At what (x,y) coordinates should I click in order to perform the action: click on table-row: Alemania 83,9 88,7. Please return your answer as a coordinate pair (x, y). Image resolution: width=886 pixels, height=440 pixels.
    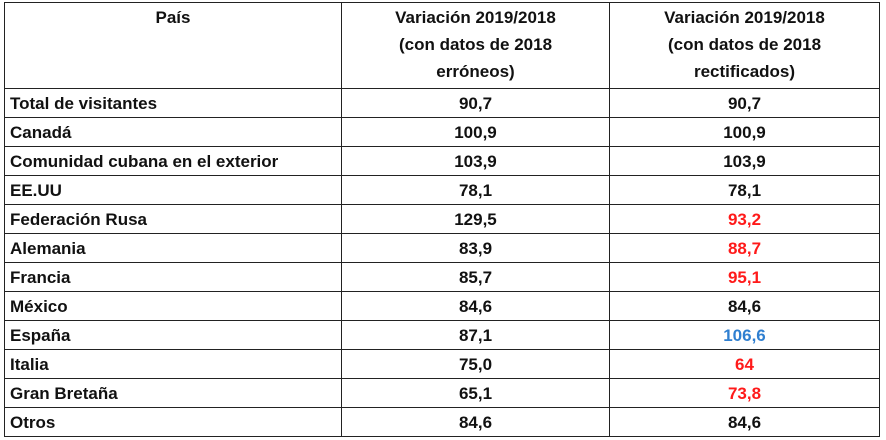
    Looking at the image, I should click on (442, 248).